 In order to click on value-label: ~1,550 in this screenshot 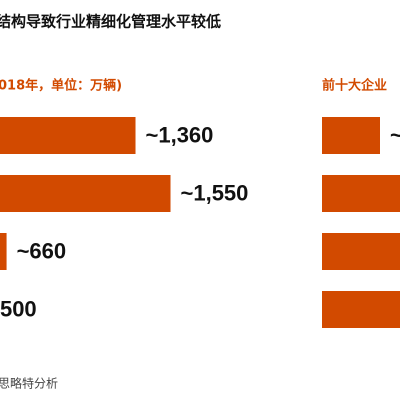, I will do `click(215, 192)`.